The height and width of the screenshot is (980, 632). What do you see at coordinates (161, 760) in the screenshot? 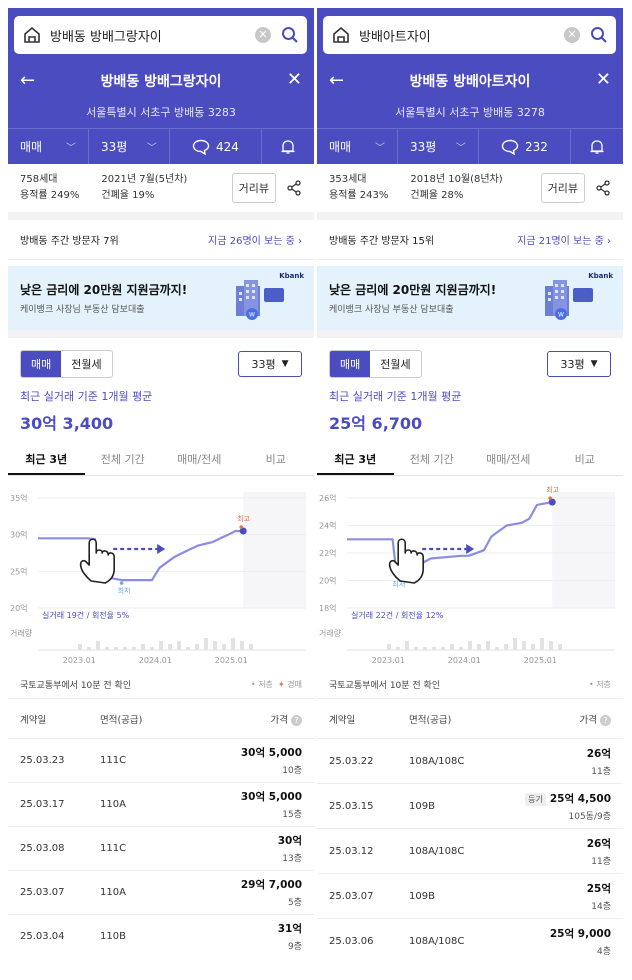
I see `table-row: 25.03.23 111C 30억 5,000 10층` at bounding box center [161, 760].